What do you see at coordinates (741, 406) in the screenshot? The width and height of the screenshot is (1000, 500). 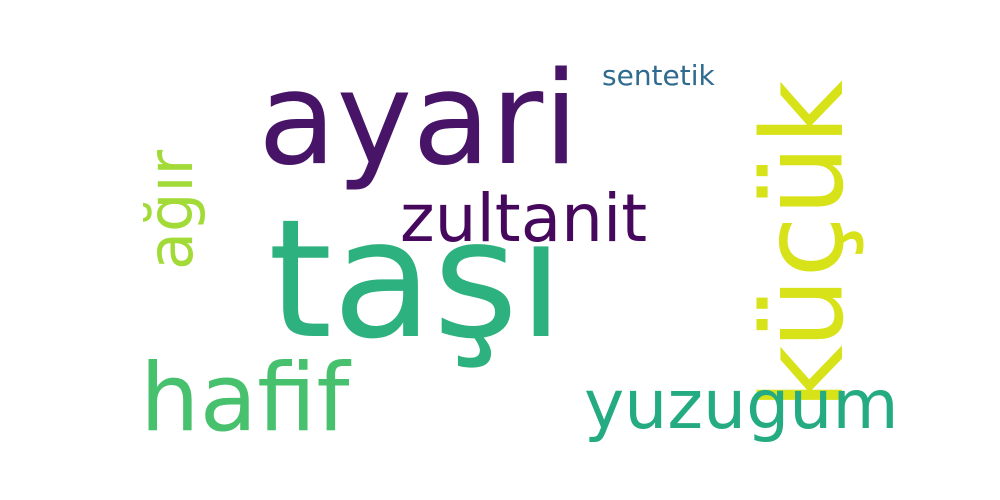 I see `word-yuzugum: yuzugum` at bounding box center [741, 406].